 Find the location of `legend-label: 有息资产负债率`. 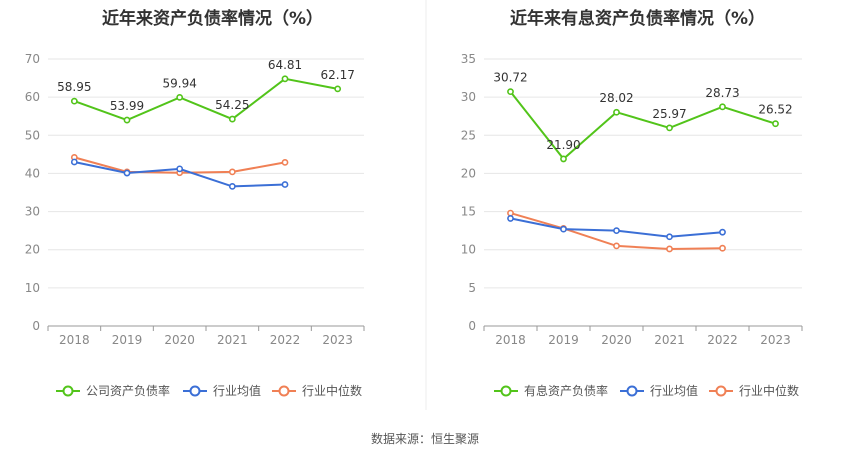

legend-label: 有息资产负债率 is located at coordinates (566, 390).